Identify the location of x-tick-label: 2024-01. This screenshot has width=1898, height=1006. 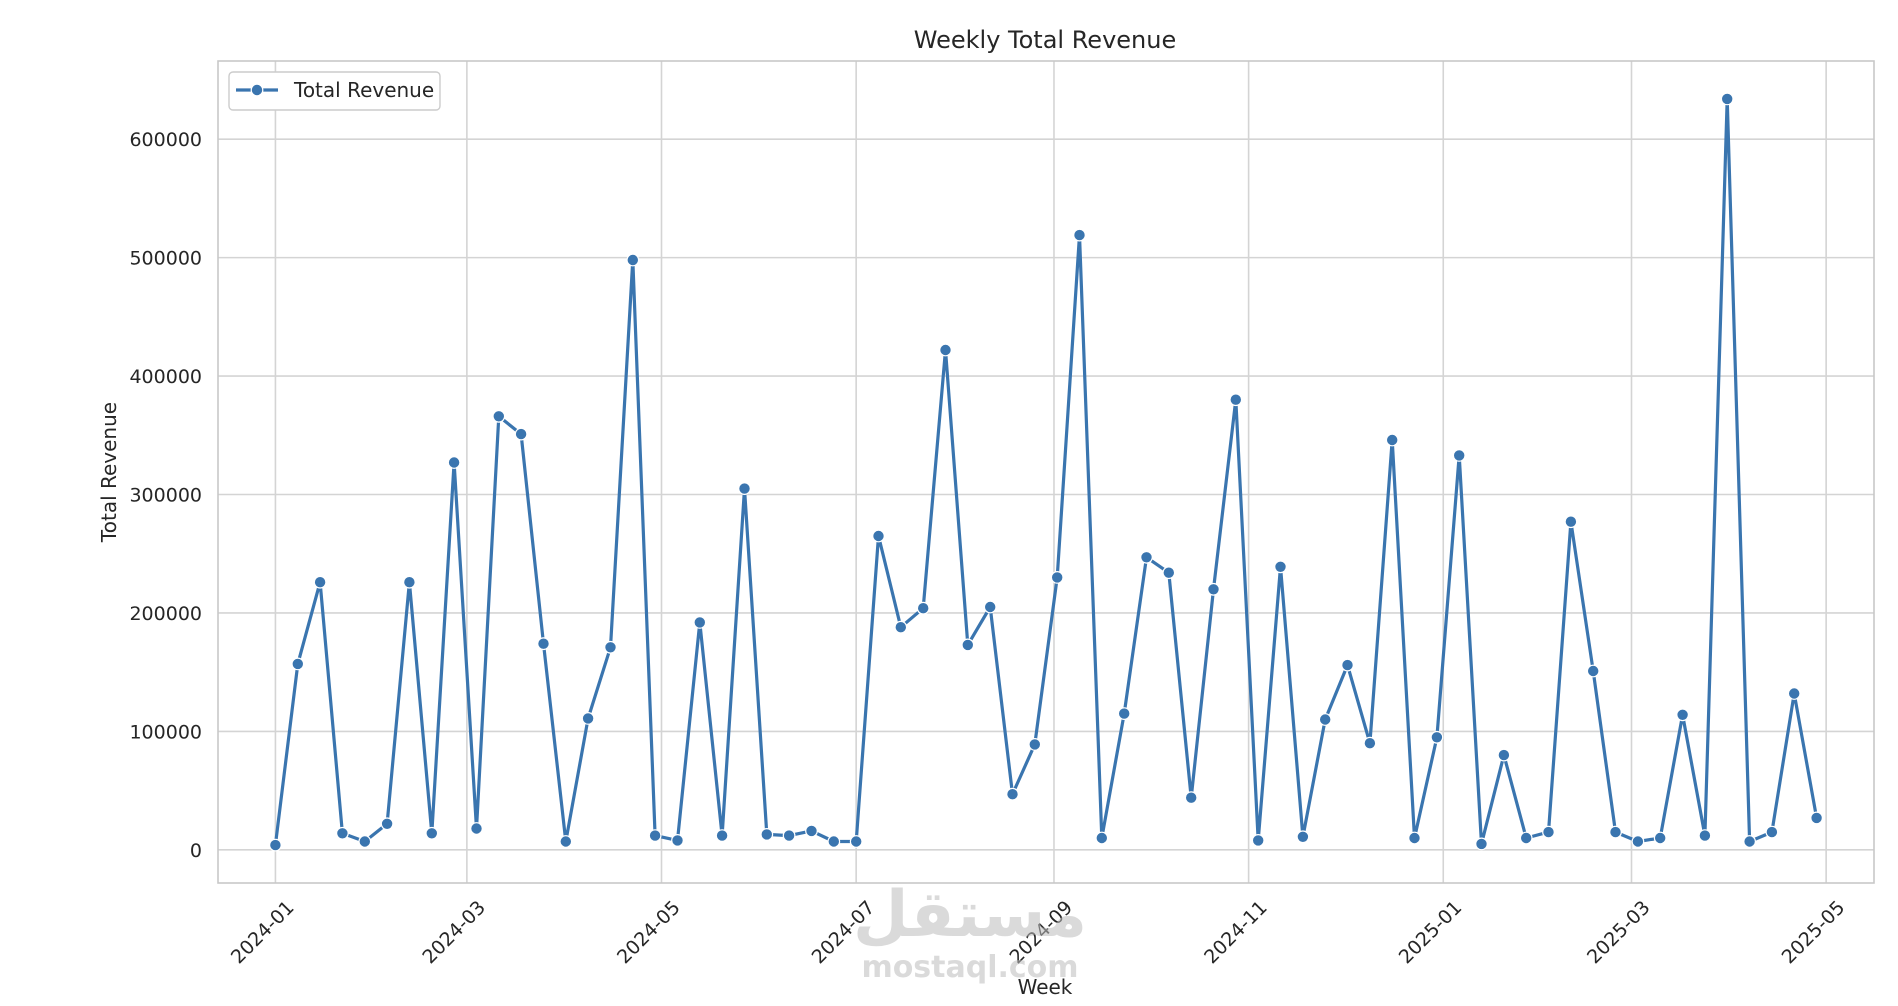
(263, 933).